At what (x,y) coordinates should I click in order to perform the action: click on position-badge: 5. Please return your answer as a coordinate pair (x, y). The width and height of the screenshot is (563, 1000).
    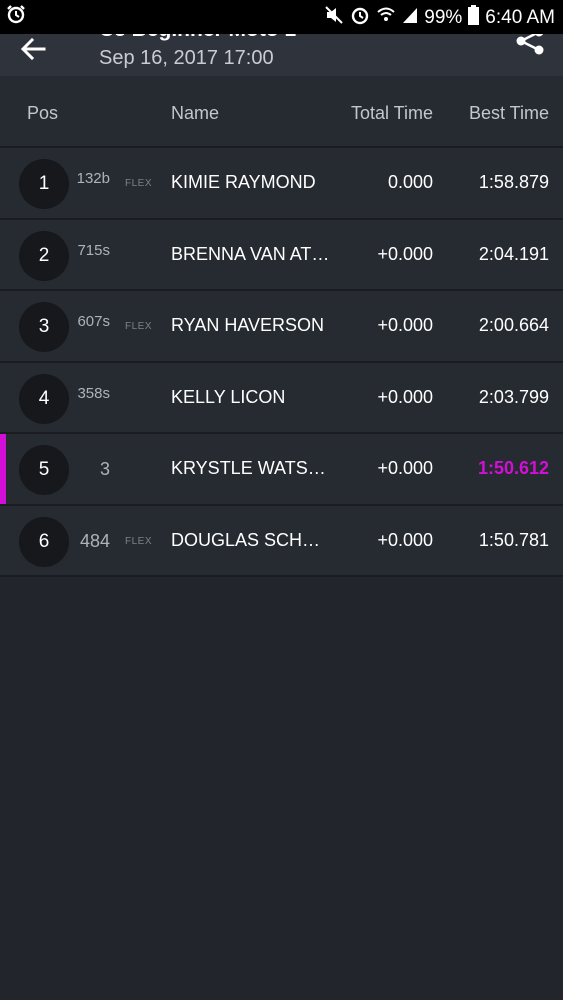
    Looking at the image, I should click on (44, 470).